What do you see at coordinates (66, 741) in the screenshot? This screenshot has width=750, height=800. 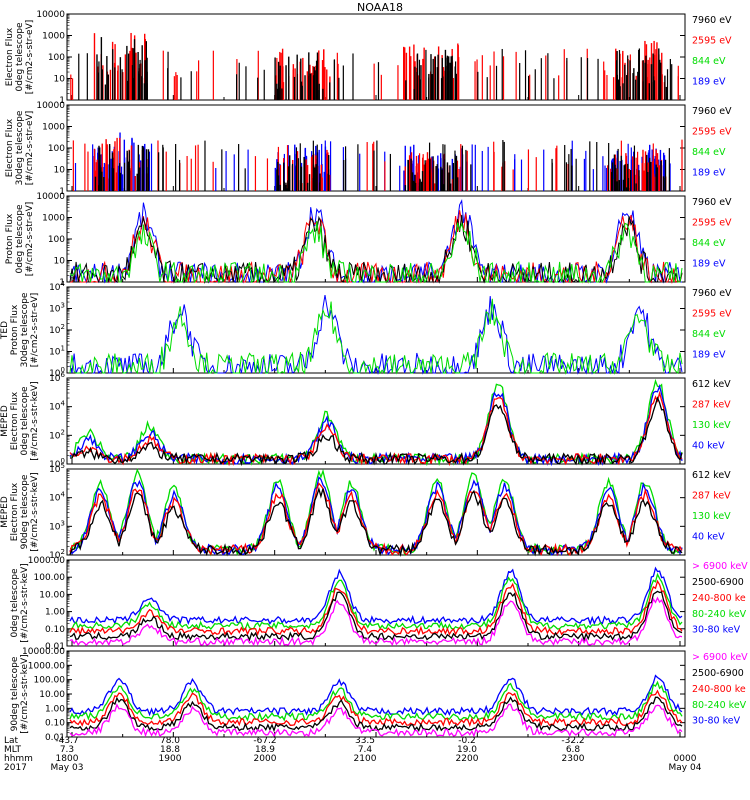 I see `x-tick-value: -43.7` at bounding box center [66, 741].